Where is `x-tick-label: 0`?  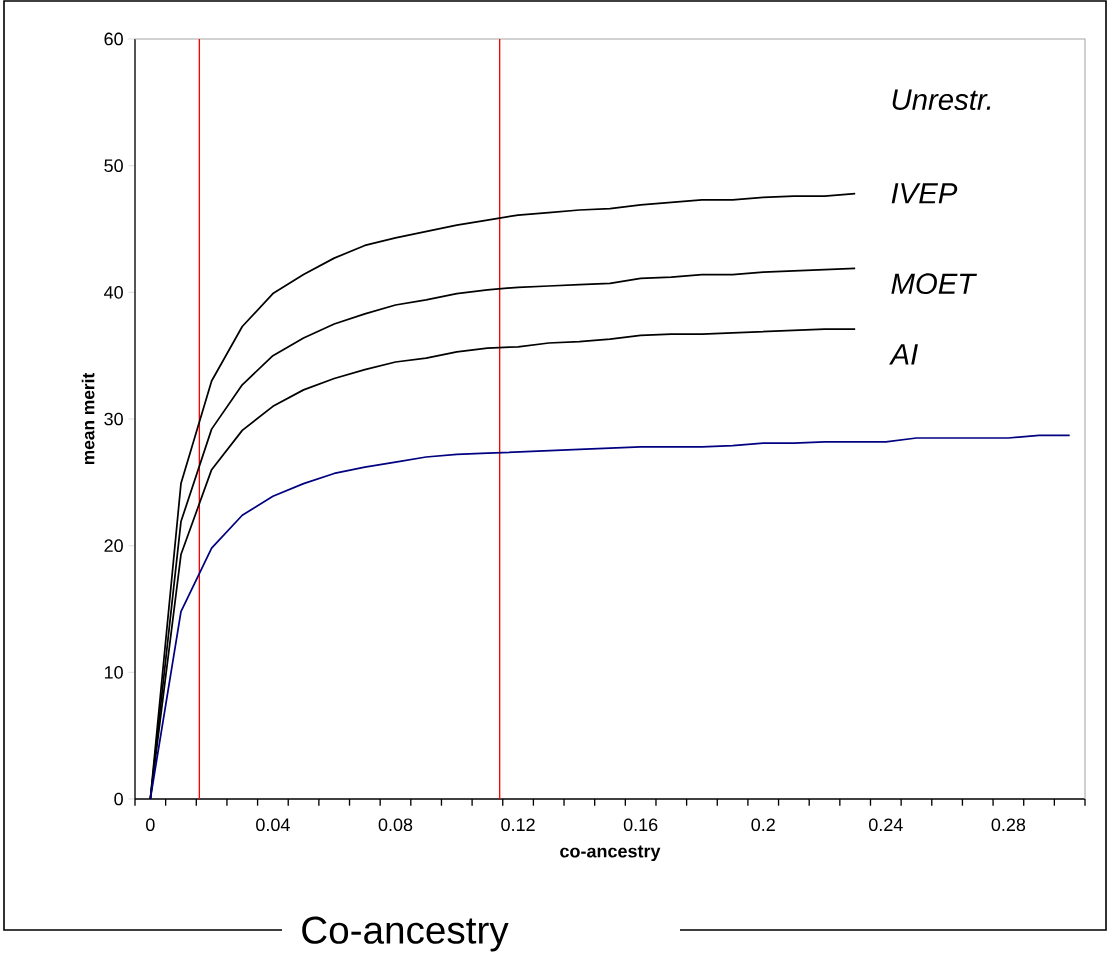 x-tick-label: 0 is located at coordinates (150, 825).